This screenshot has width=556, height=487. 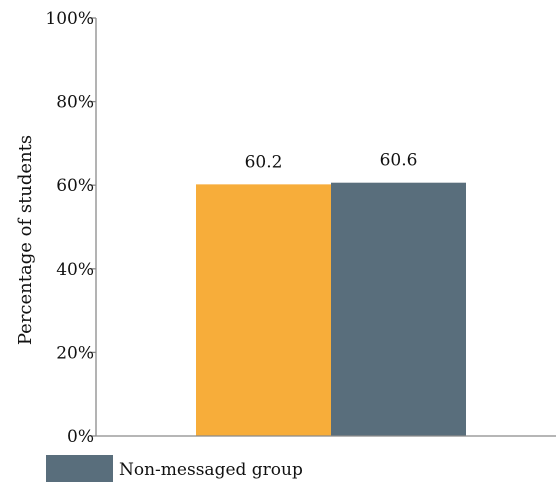 I want to click on y-ticks-group: 0% 20% 40% 60% 80% 100%, so click(x=70, y=228).